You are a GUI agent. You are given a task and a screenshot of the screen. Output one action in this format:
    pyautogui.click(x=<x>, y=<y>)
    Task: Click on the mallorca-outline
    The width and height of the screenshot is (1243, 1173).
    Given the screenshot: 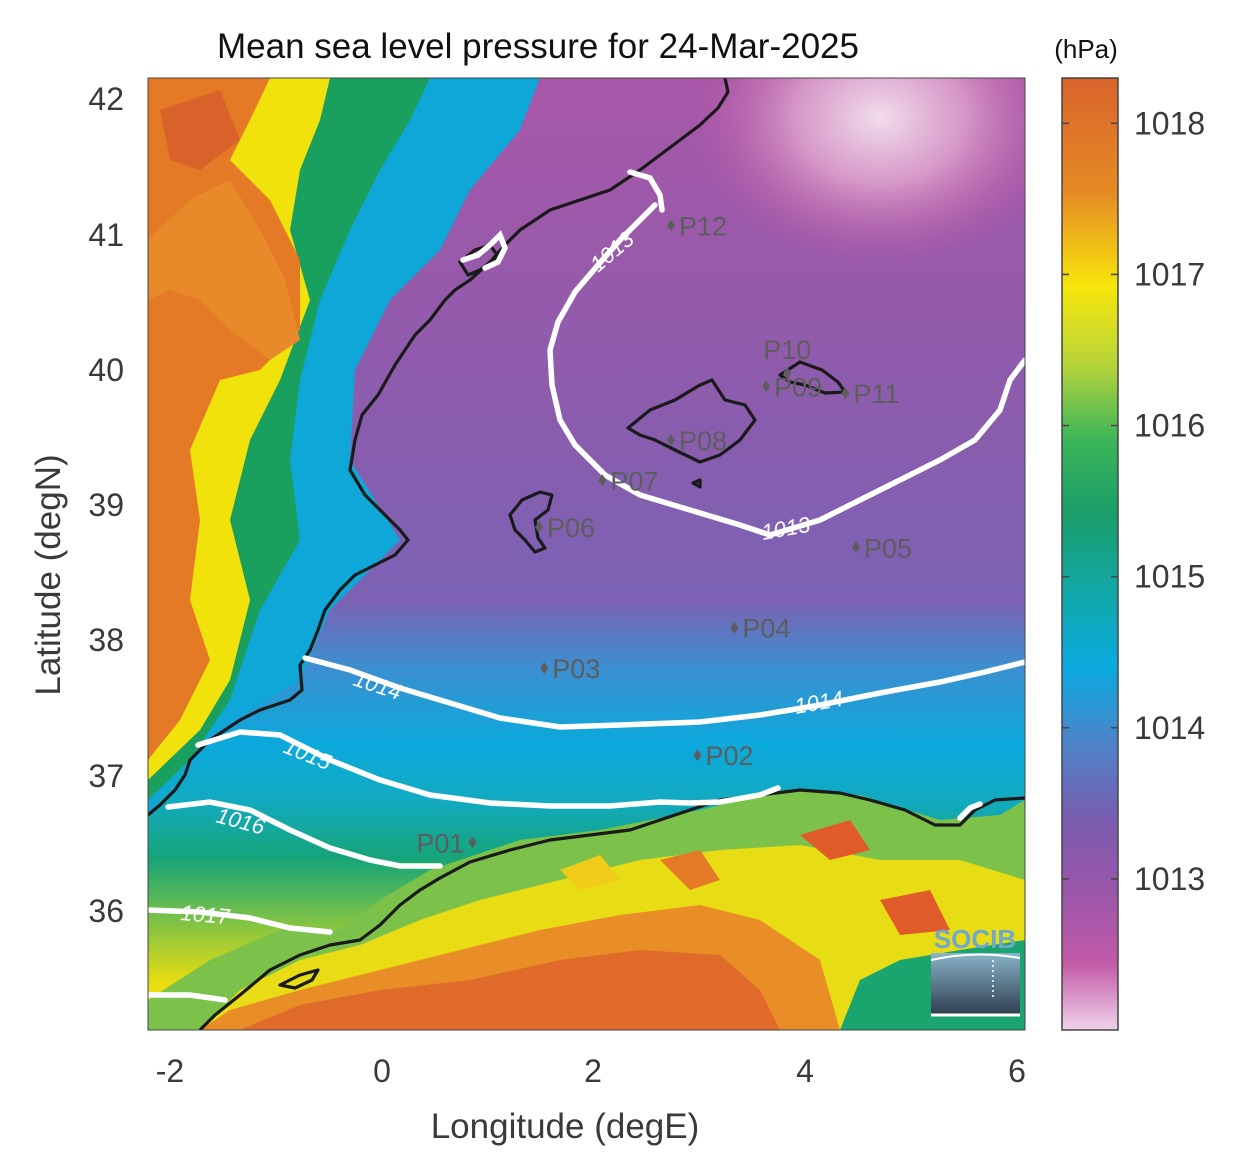 What is the action you would take?
    pyautogui.click(x=691, y=421)
    